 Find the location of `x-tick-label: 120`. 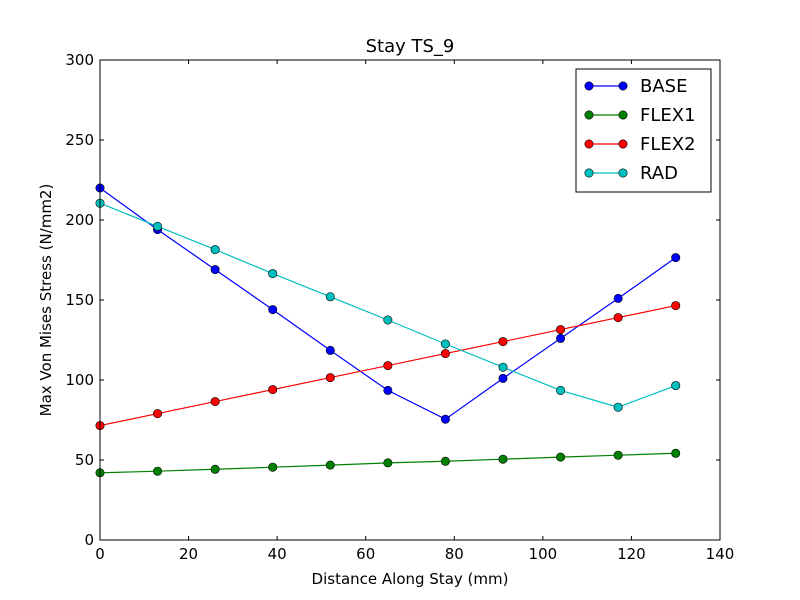

x-tick-label: 120 is located at coordinates (631, 554).